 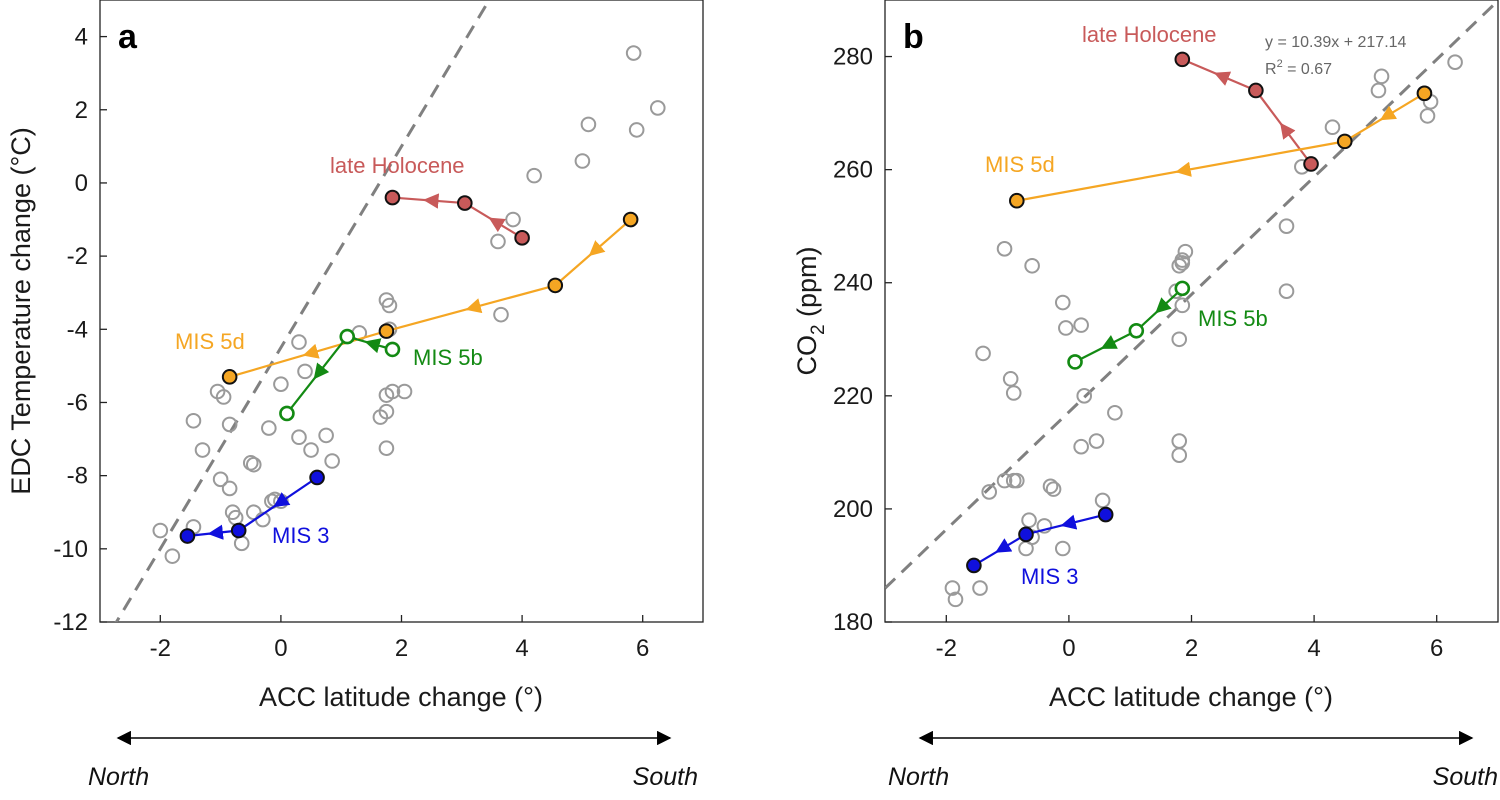 I want to click on y-tick-label: 220, so click(x=853, y=396).